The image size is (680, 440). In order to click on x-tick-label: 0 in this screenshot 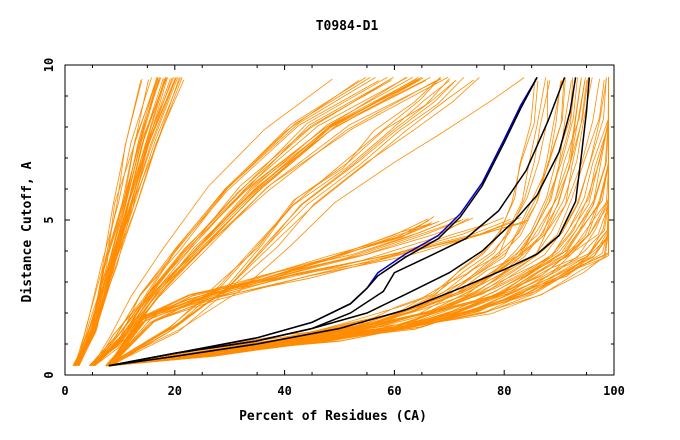, I will do `click(64, 391)`.